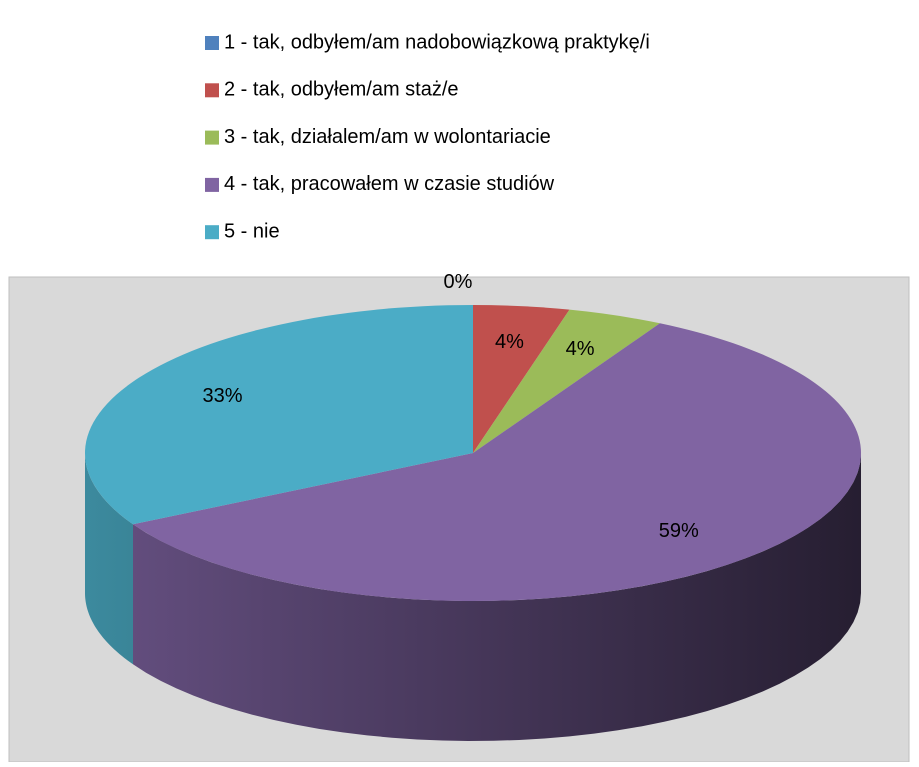 The width and height of the screenshot is (919, 767). Describe the element at coordinates (341, 90) in the screenshot. I see `legend-label: 2 - tak, odbyłem/am staż/e` at that location.